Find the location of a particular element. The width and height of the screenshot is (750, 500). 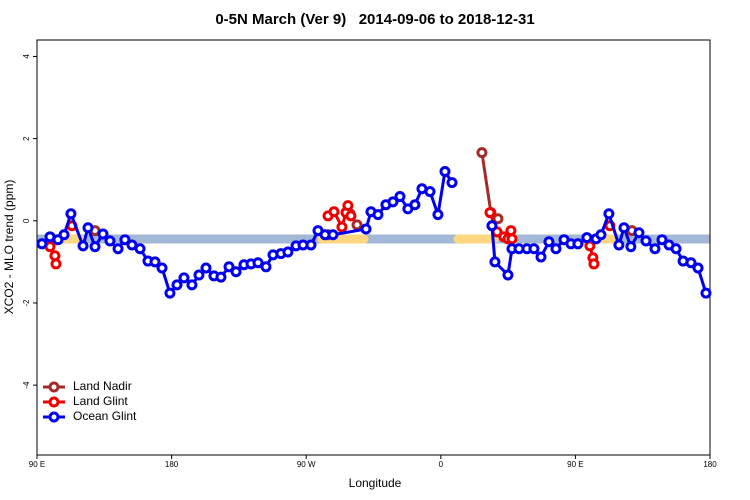

y-tick-label: 4 is located at coordinates (26, 56).